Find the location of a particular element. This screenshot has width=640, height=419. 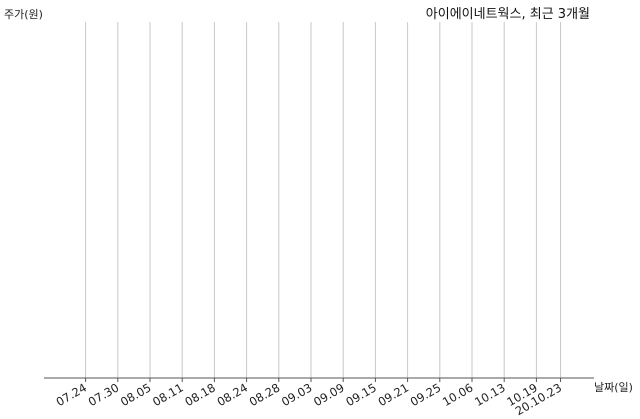

axes is located at coordinates (319, 379).